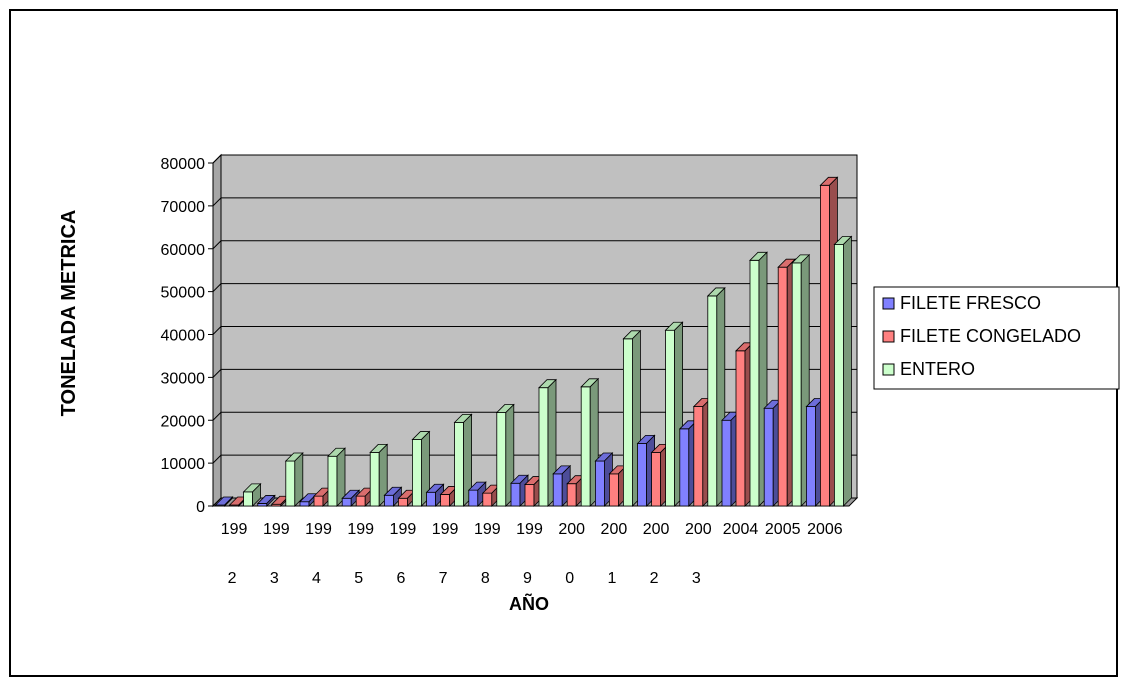 The height and width of the screenshot is (684, 1127). Describe the element at coordinates (69, 313) in the screenshot. I see `y-axis-title: TONELADA METRICA` at that location.